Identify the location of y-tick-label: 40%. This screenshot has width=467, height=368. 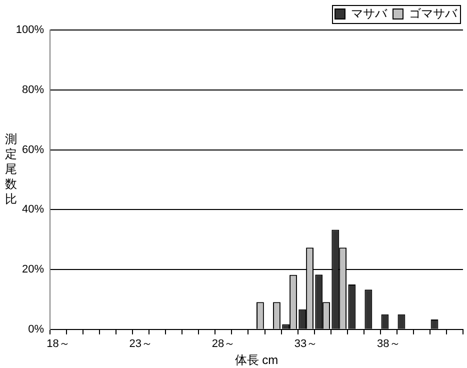
(33, 210).